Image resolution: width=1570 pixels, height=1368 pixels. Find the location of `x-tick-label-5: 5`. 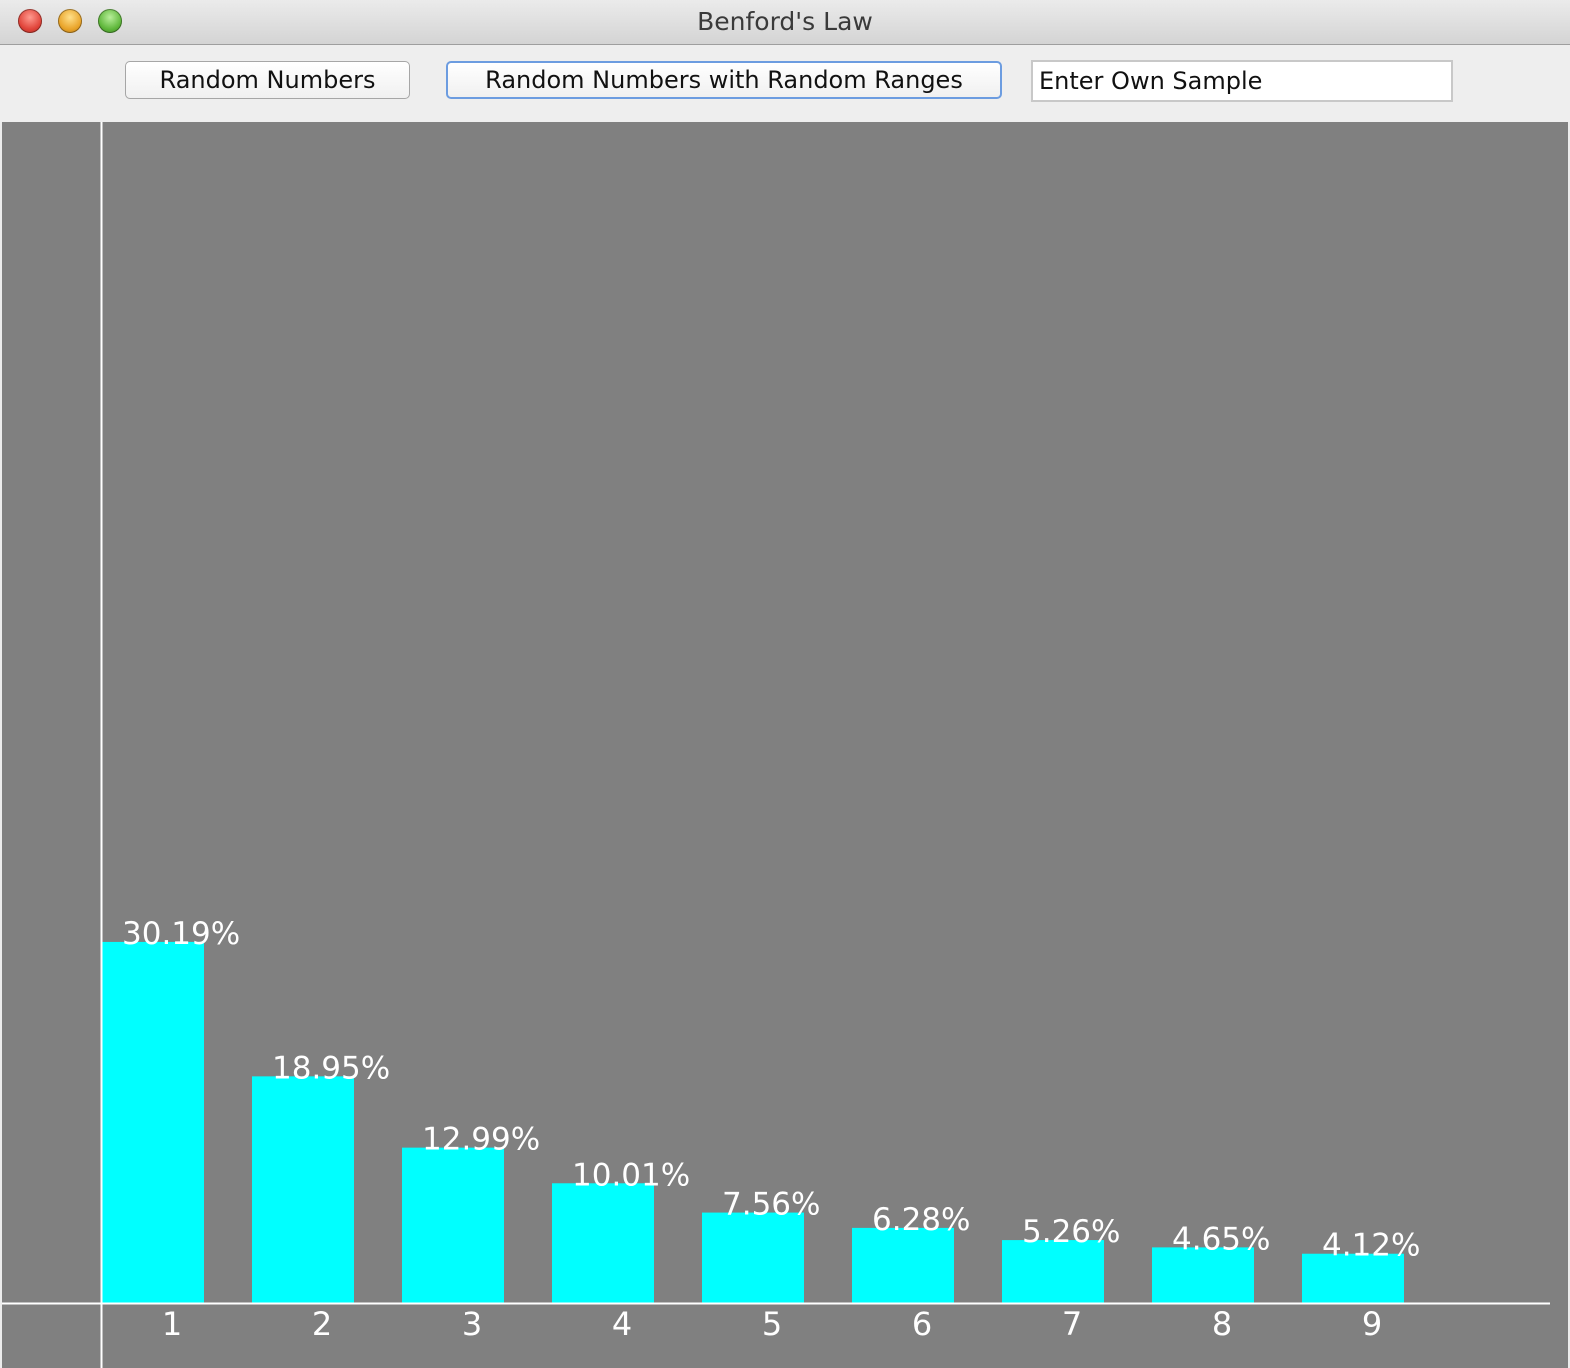

x-tick-label-5: 5 is located at coordinates (772, 1324).